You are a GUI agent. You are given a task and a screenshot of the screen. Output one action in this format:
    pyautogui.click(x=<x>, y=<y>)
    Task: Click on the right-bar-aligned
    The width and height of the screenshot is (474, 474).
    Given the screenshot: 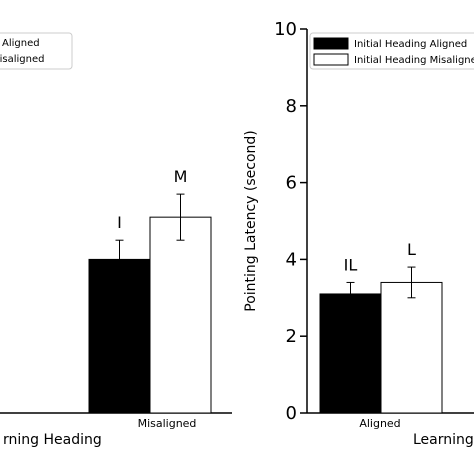 What is the action you would take?
    pyautogui.click(x=350, y=353)
    